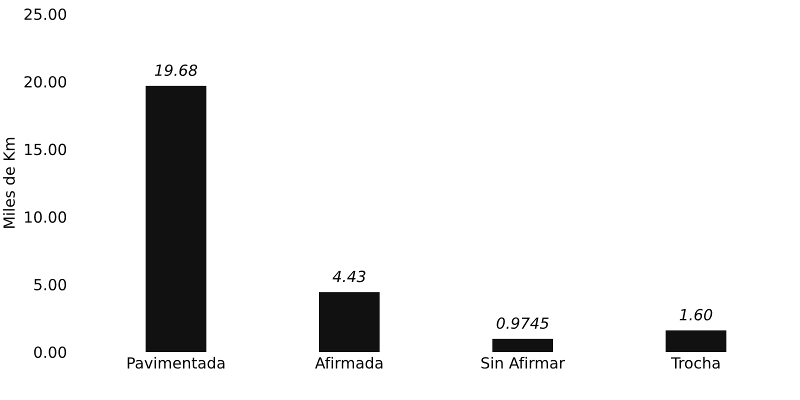 The width and height of the screenshot is (800, 400). I want to click on x-tick-label: Sin Afirmar, so click(523, 362).